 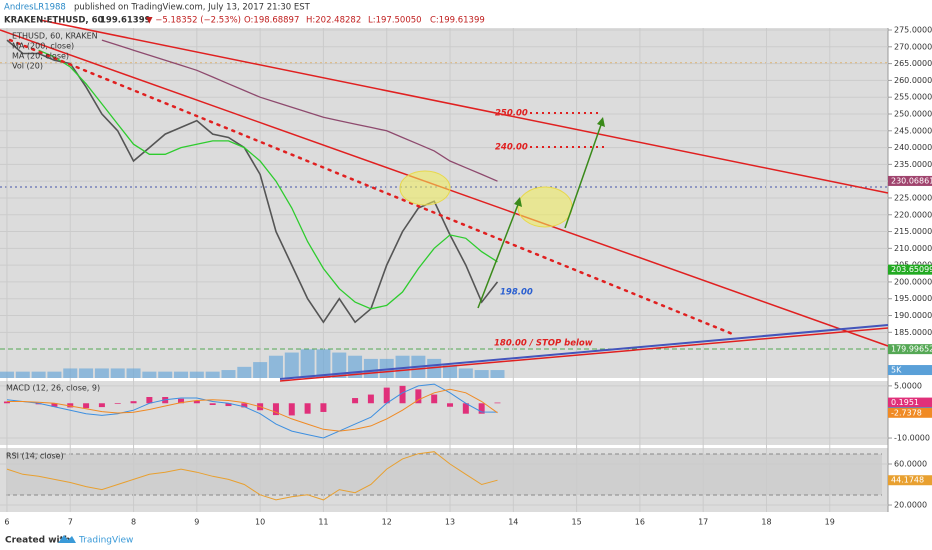 I want to click on author: AndresLR1988, so click(x=35, y=8).